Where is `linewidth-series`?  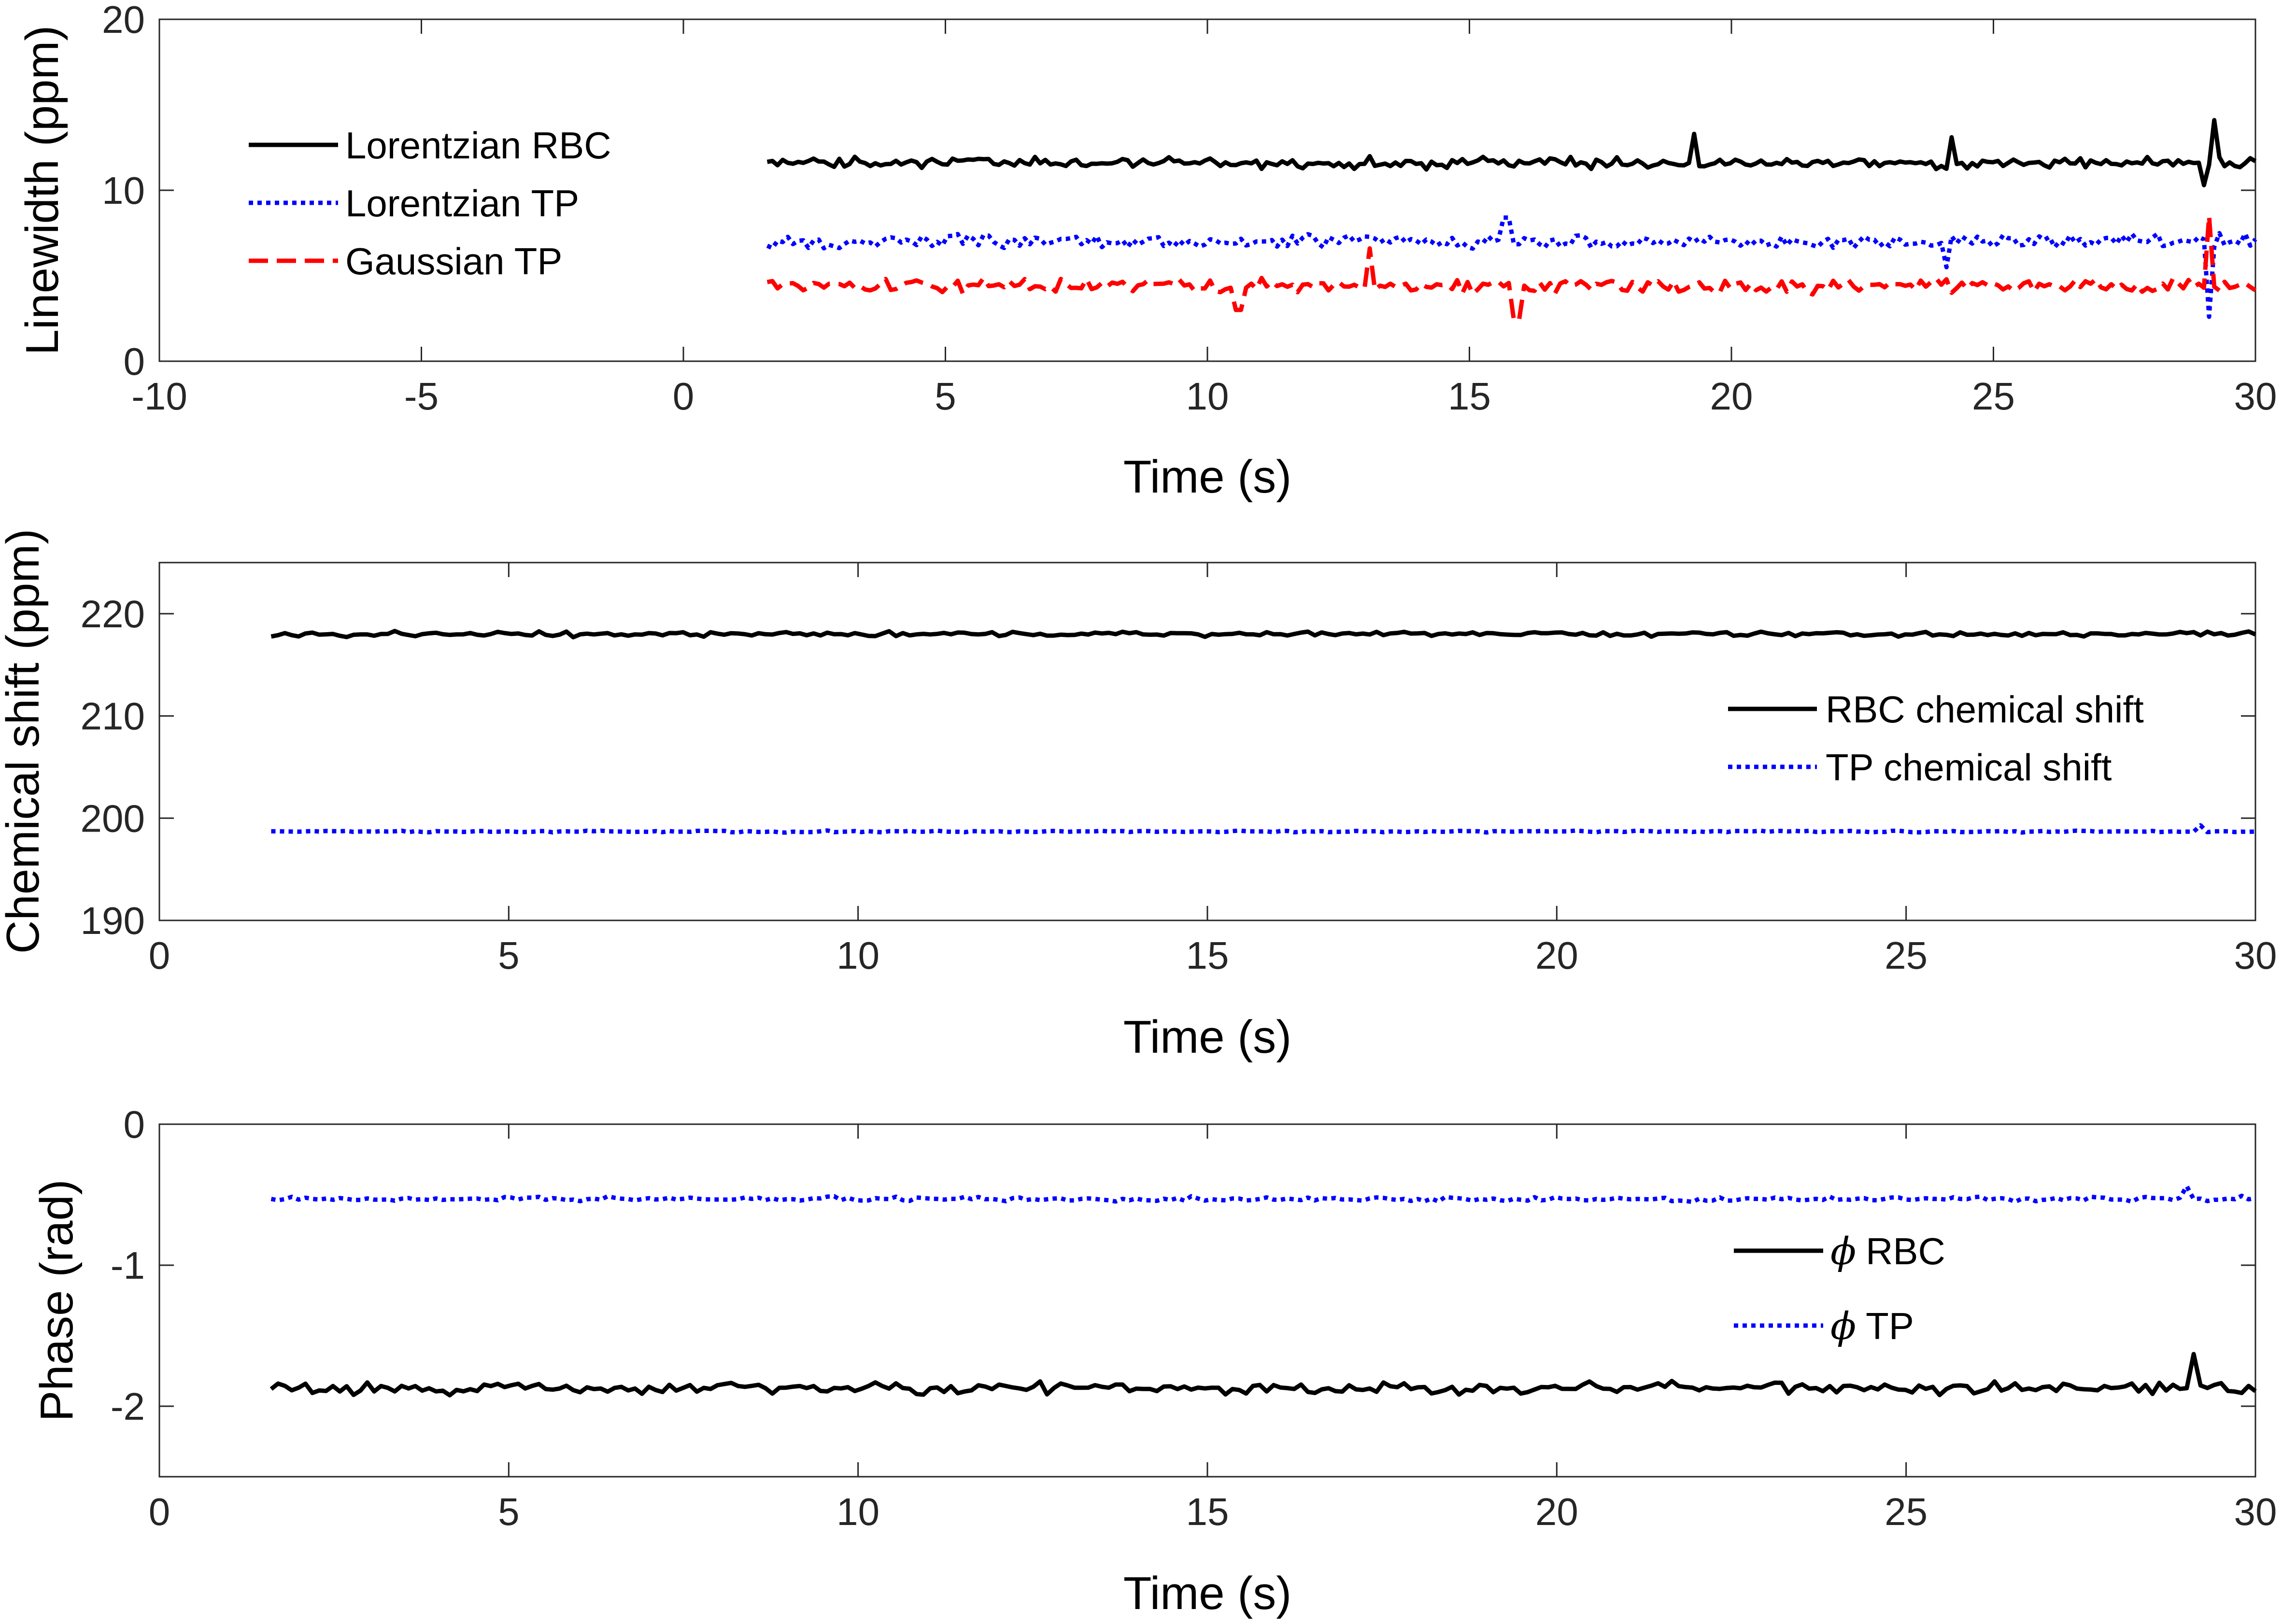 linewidth-series is located at coordinates (1511, 221).